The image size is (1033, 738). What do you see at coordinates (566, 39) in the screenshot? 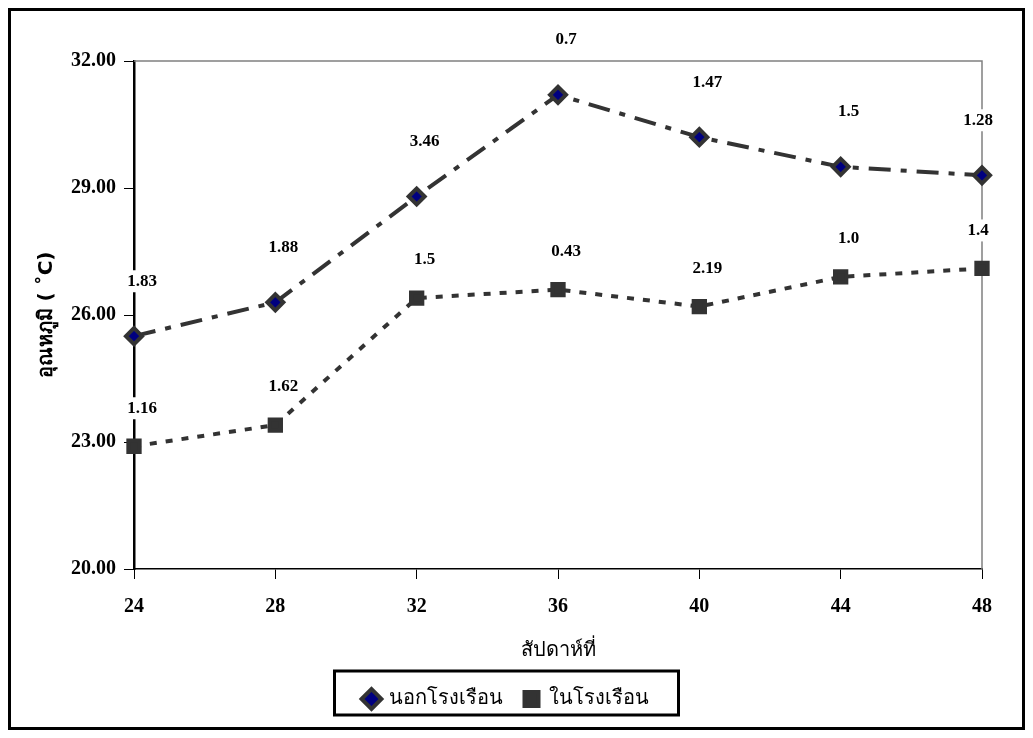
I see `text: 0.7` at bounding box center [566, 39].